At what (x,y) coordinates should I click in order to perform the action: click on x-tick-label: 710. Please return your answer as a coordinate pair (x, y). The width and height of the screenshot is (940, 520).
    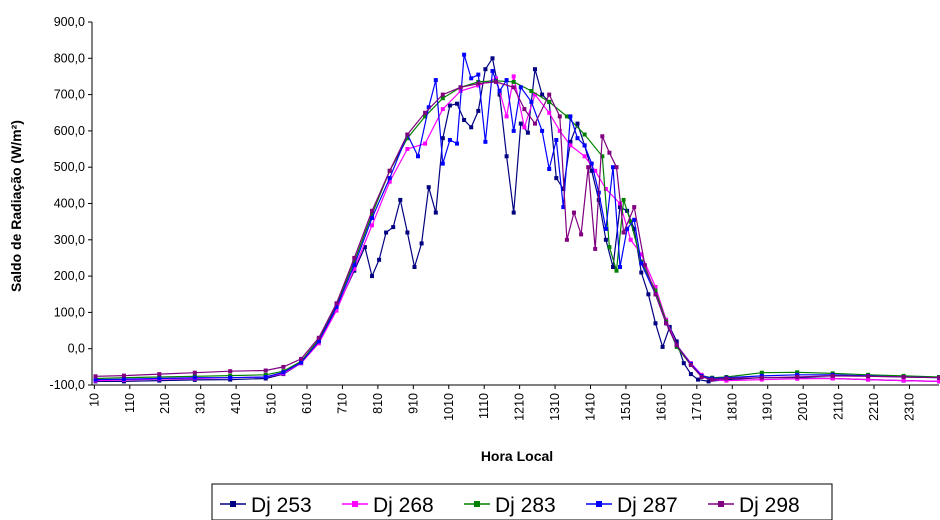
    Looking at the image, I should click on (342, 403).